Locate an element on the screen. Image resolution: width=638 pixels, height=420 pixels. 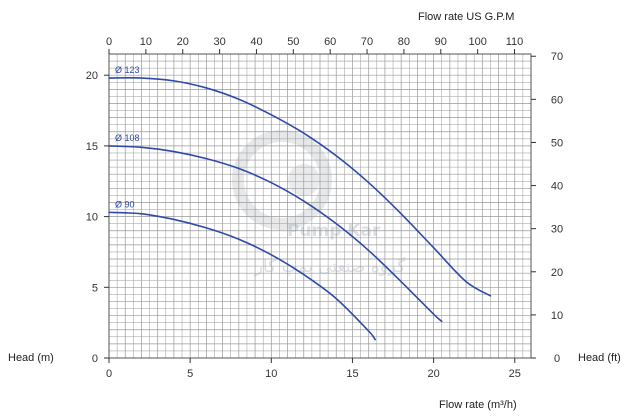
y-right-tick-label: 20 is located at coordinates (557, 273).